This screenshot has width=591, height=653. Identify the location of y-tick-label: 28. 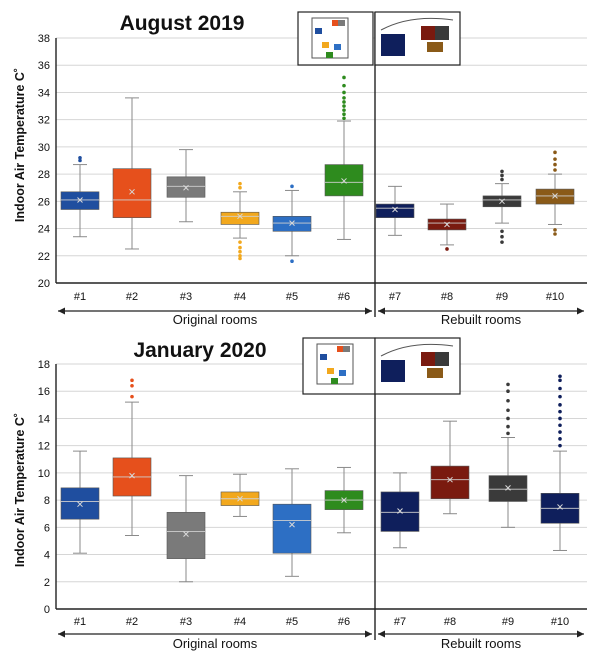
(44, 175).